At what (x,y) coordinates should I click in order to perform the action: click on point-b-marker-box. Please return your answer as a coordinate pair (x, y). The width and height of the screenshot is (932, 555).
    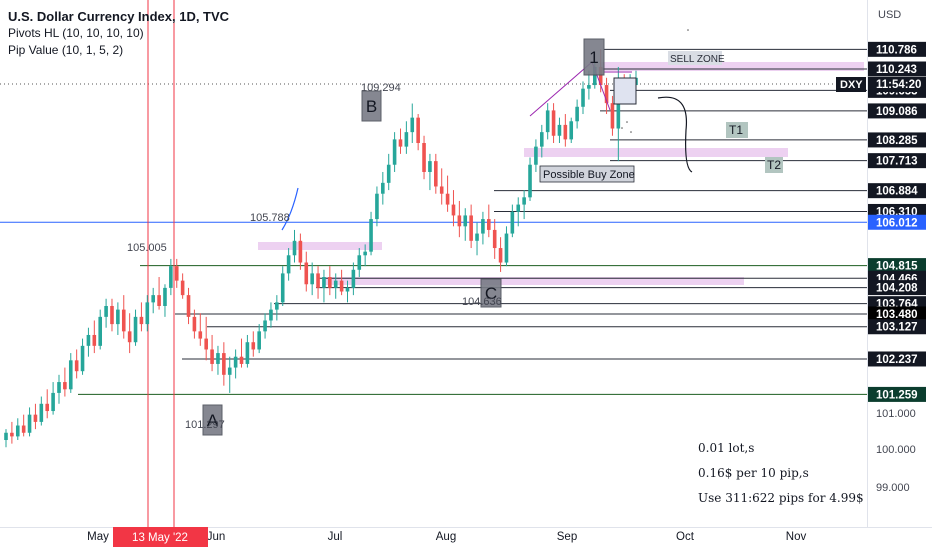
    Looking at the image, I should click on (371, 106).